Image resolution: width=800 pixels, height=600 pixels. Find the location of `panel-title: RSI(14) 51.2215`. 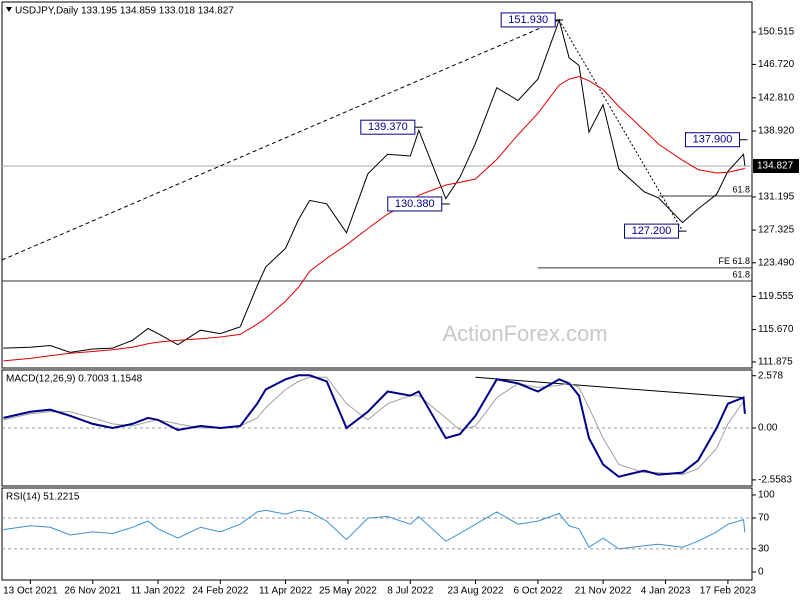

panel-title: RSI(14) 51.2215 is located at coordinates (43, 497).